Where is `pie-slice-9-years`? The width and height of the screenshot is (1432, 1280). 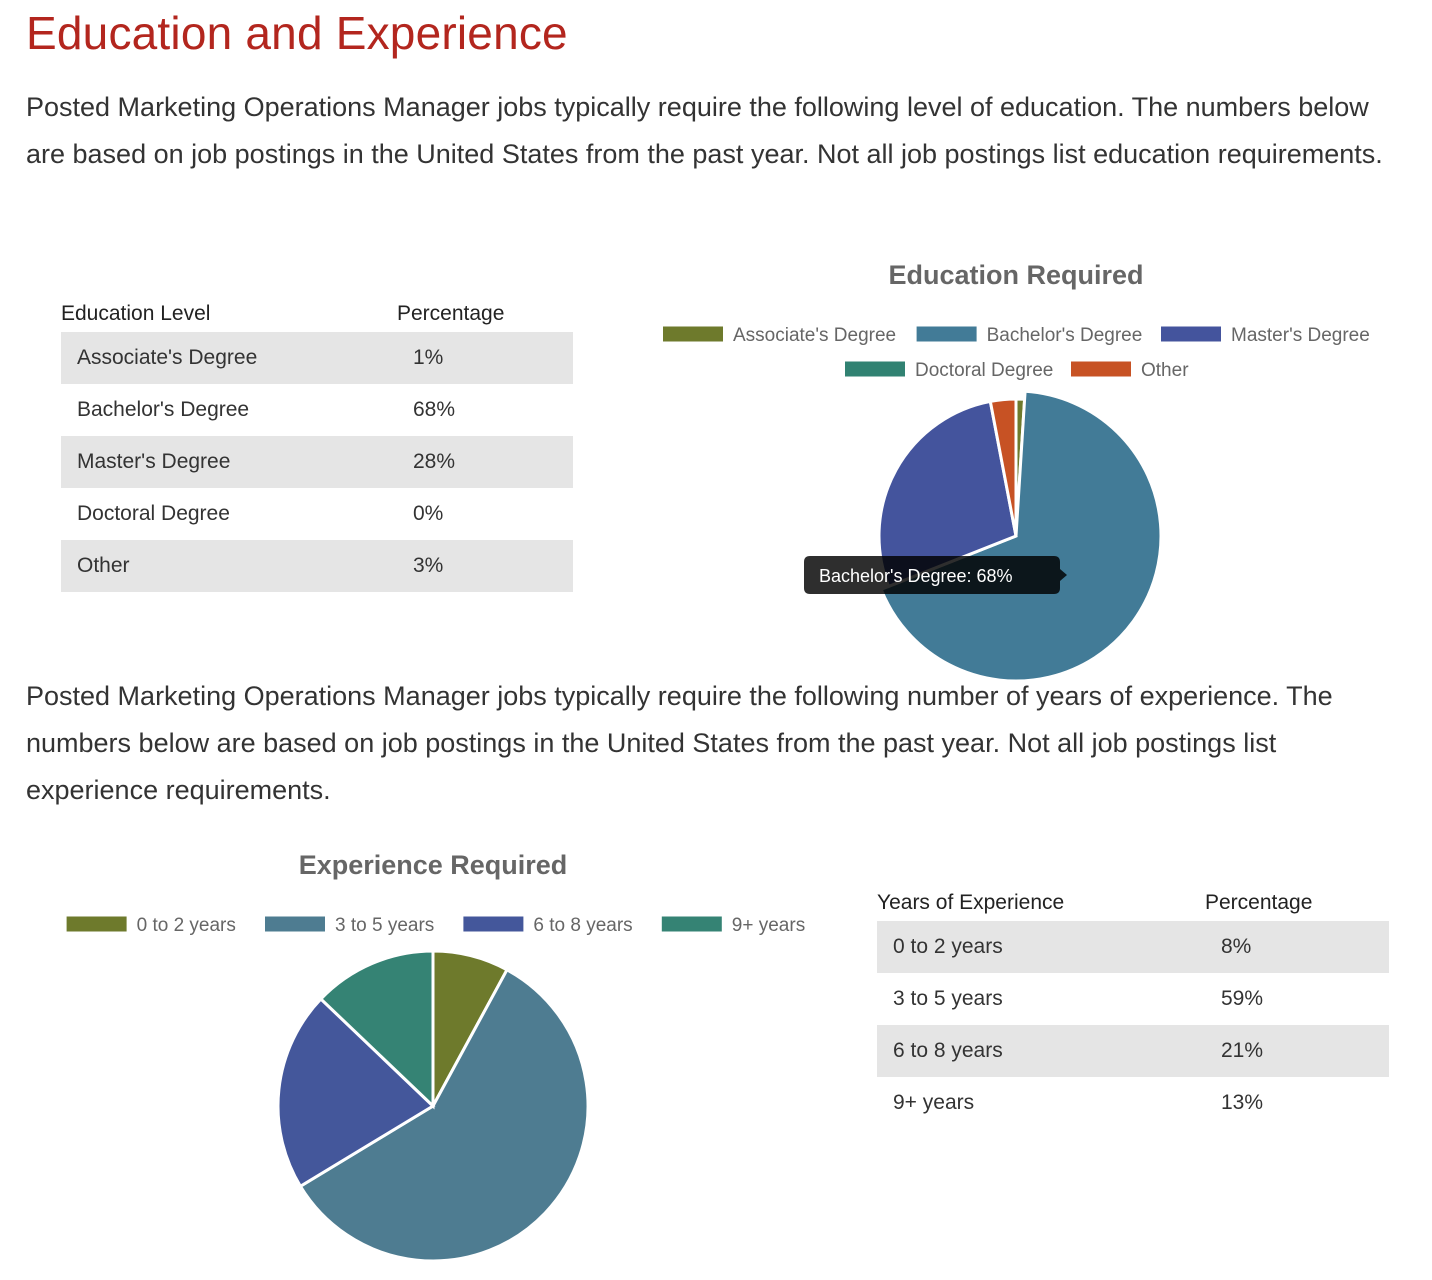
pie-slice-9-years is located at coordinates (376, 1029).